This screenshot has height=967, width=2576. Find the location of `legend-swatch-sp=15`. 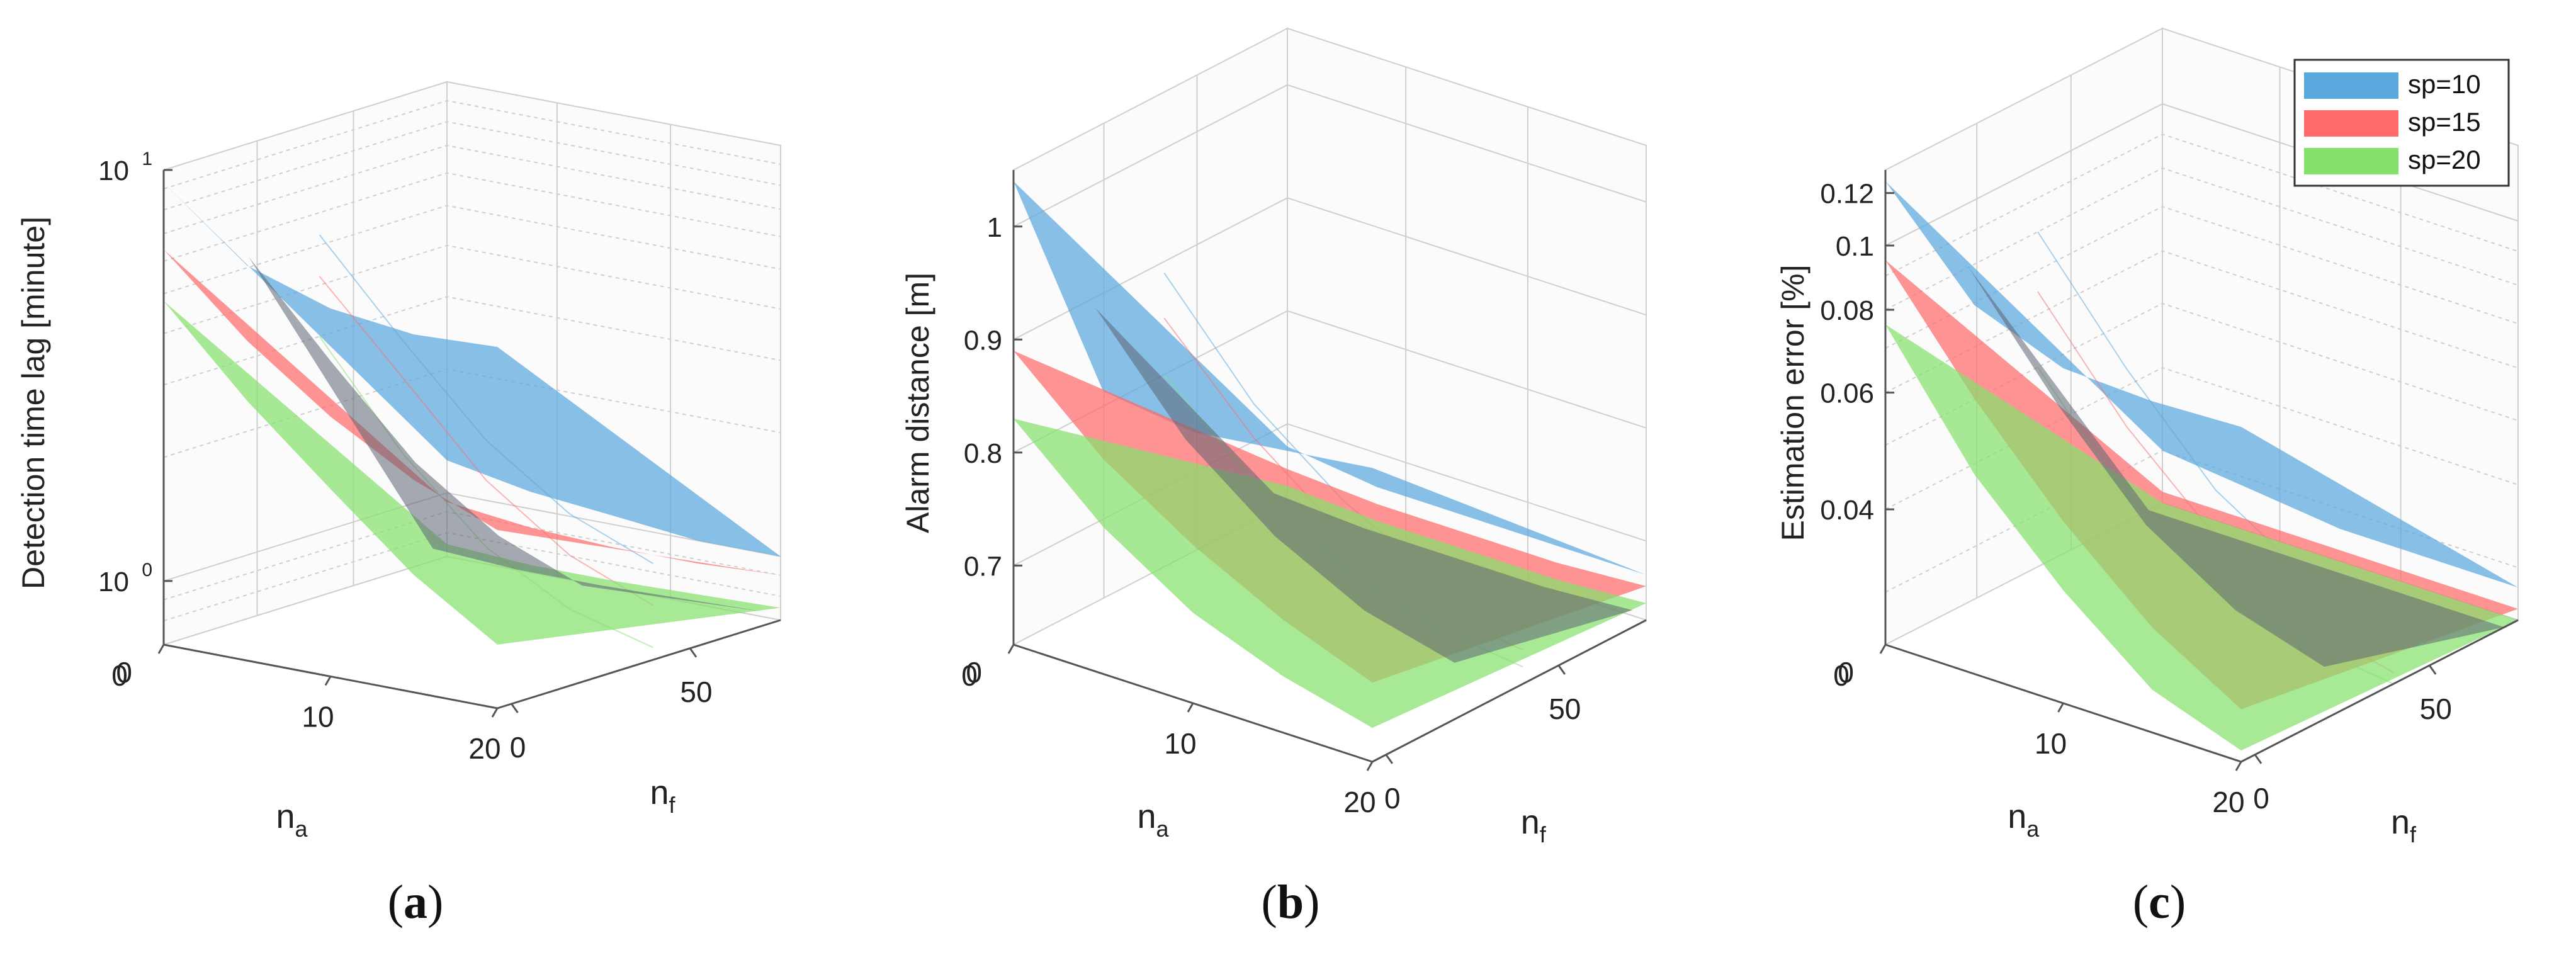

legend-swatch-sp=15 is located at coordinates (2351, 123).